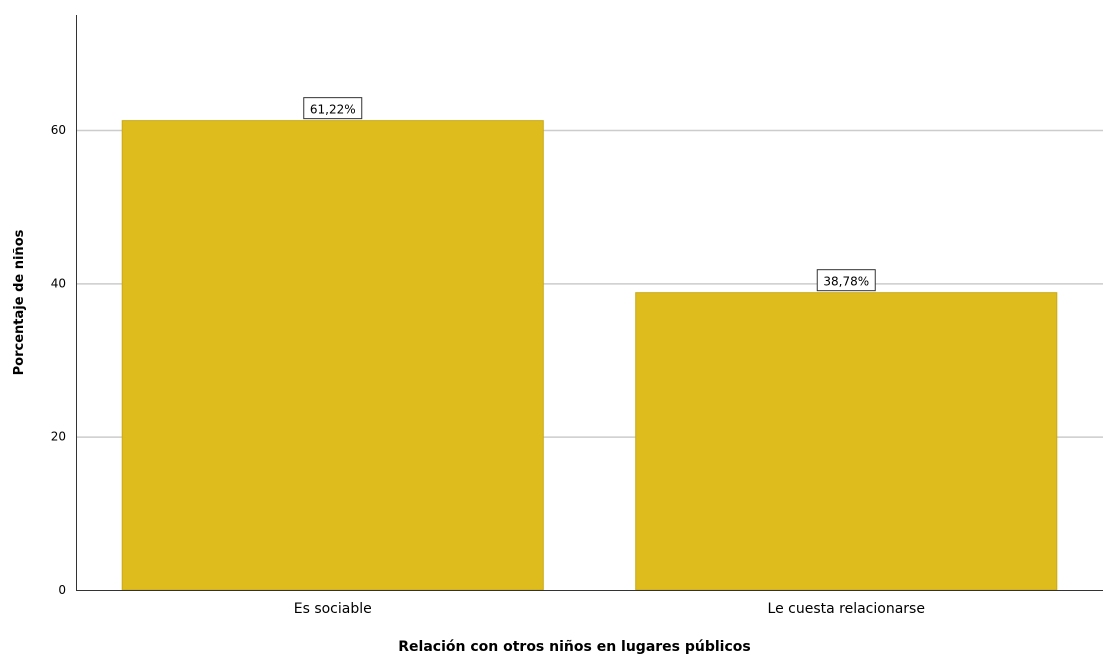 Image resolution: width=1103 pixels, height=661 pixels. What do you see at coordinates (19, 302) in the screenshot?
I see `y-axis-title: Porcentaje de niños` at bounding box center [19, 302].